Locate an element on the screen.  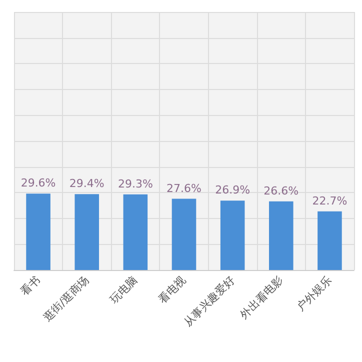
x-tick-label: 外出看电影 is located at coordinates (262, 297).